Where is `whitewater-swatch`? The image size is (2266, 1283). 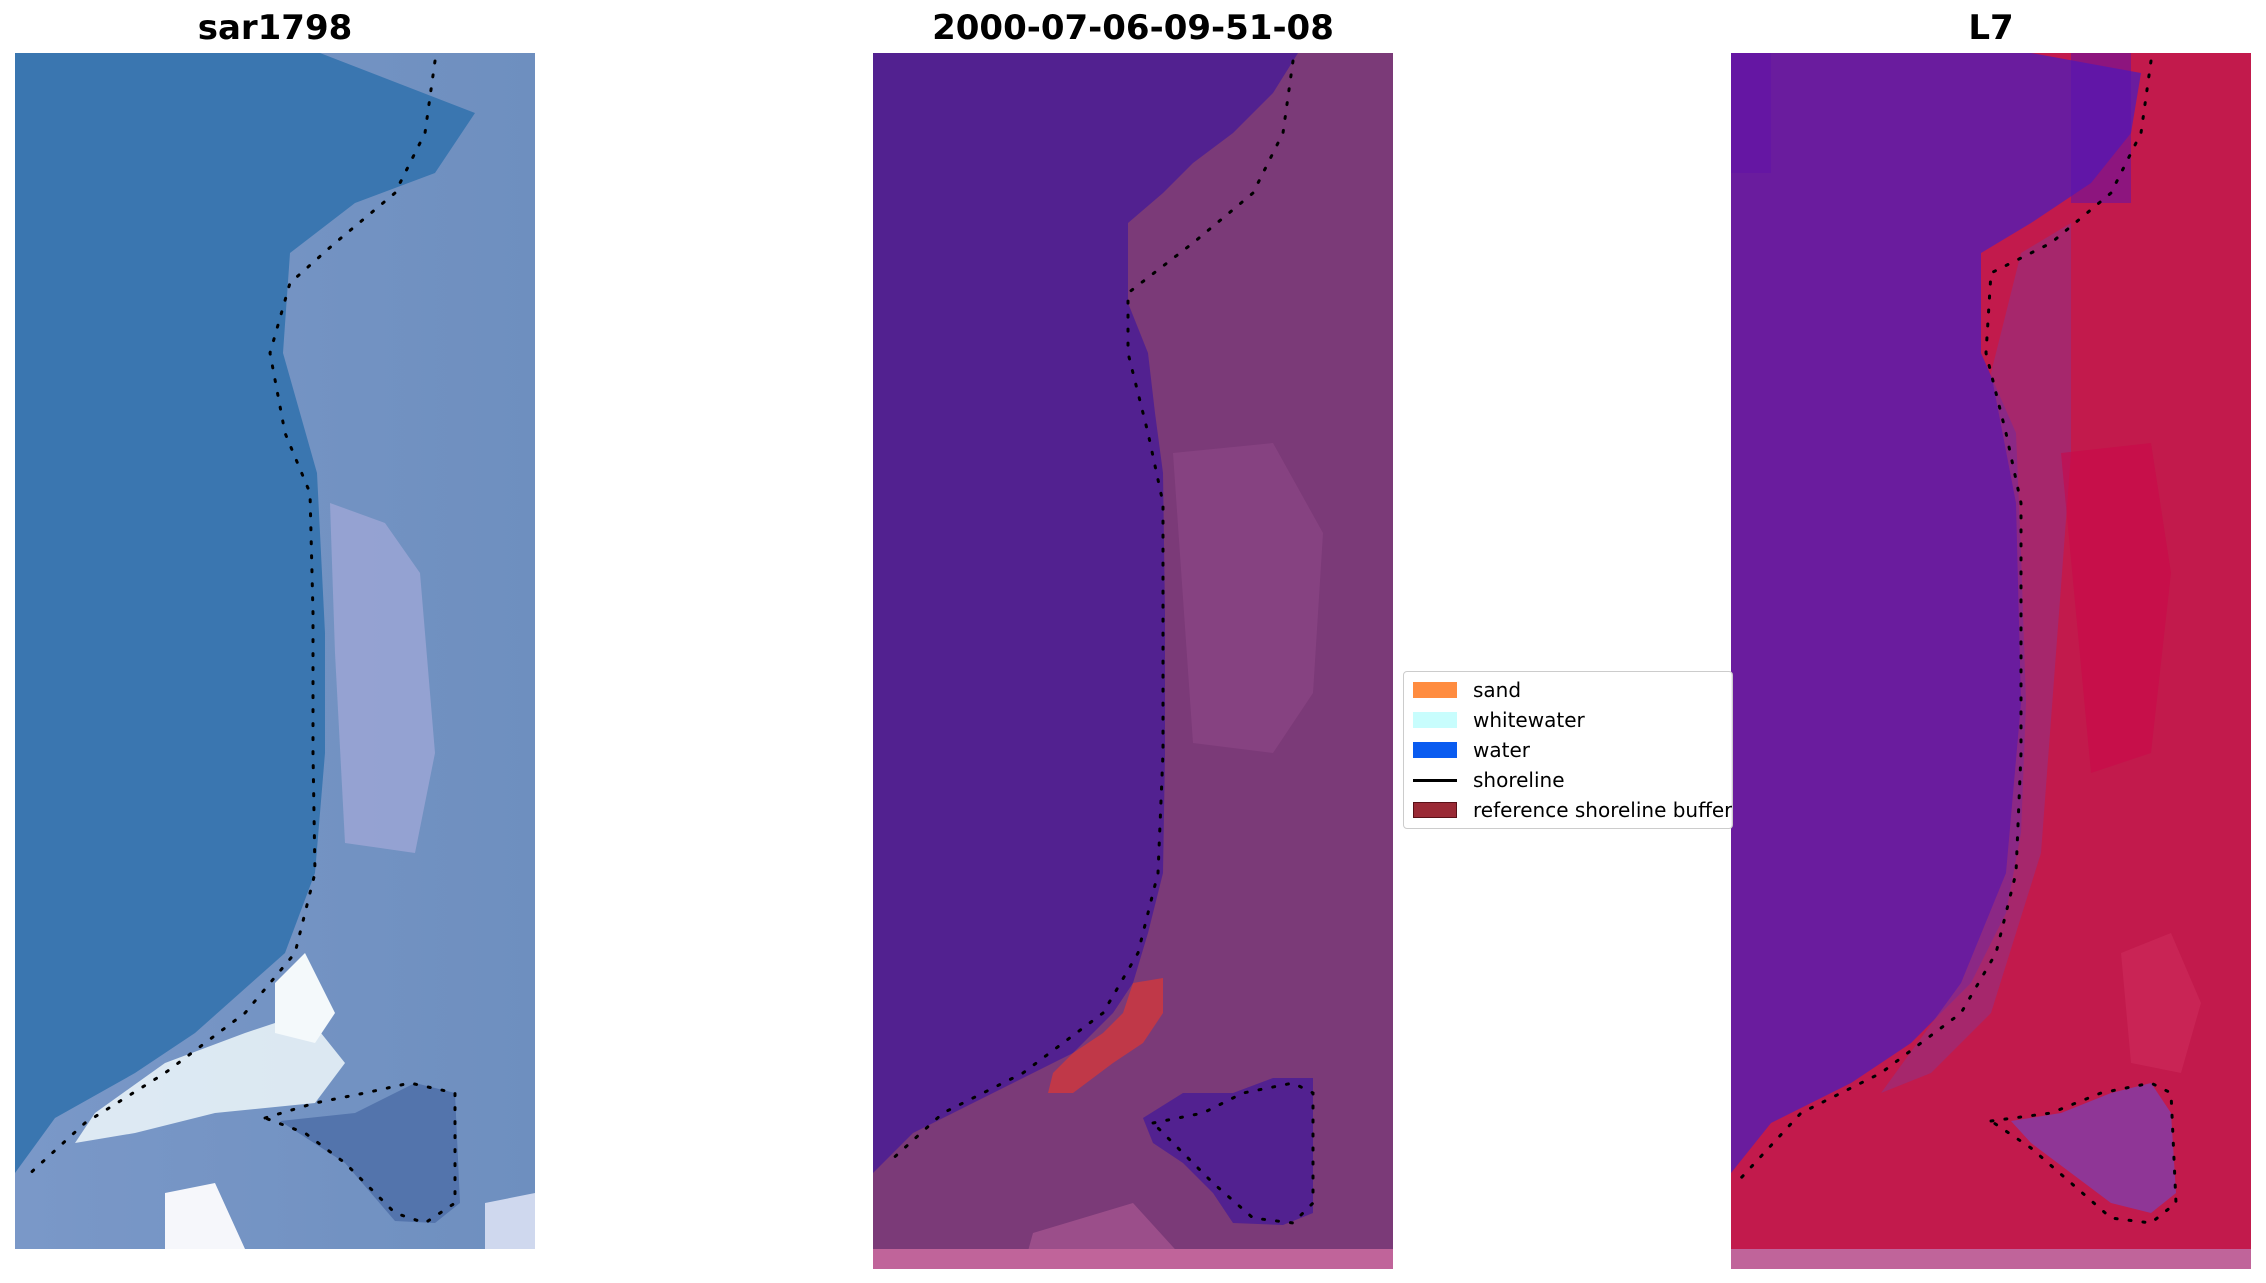
whitewater-swatch is located at coordinates (1435, 720).